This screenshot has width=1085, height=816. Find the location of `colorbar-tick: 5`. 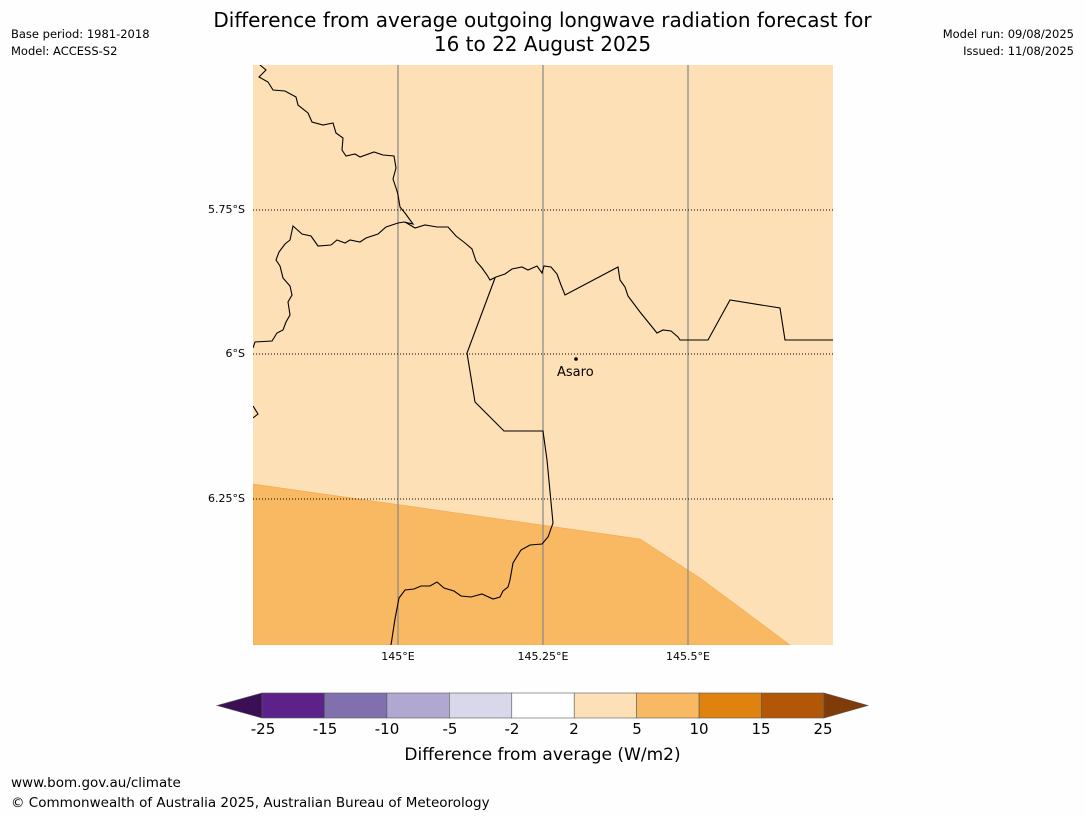

colorbar-tick: 5 is located at coordinates (637, 729).